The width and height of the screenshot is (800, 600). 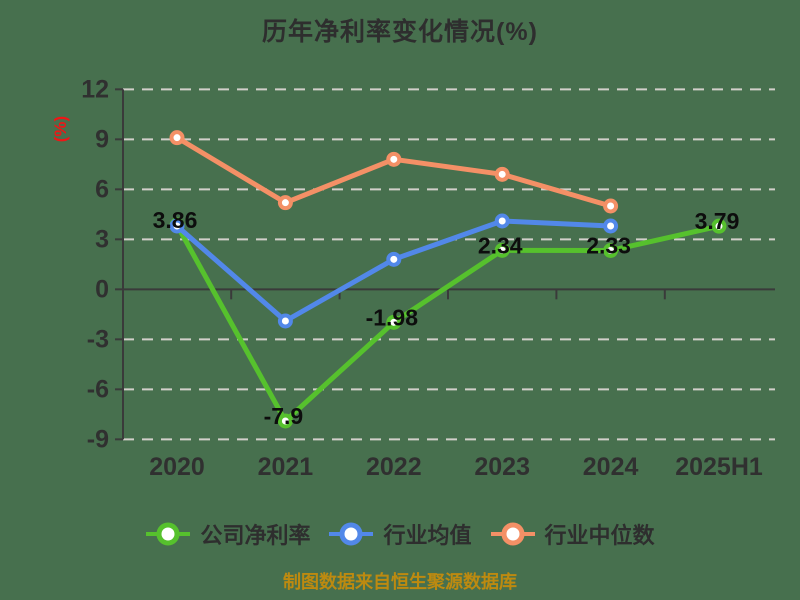 I want to click on data-point-label: -7.9, so click(x=284, y=416).